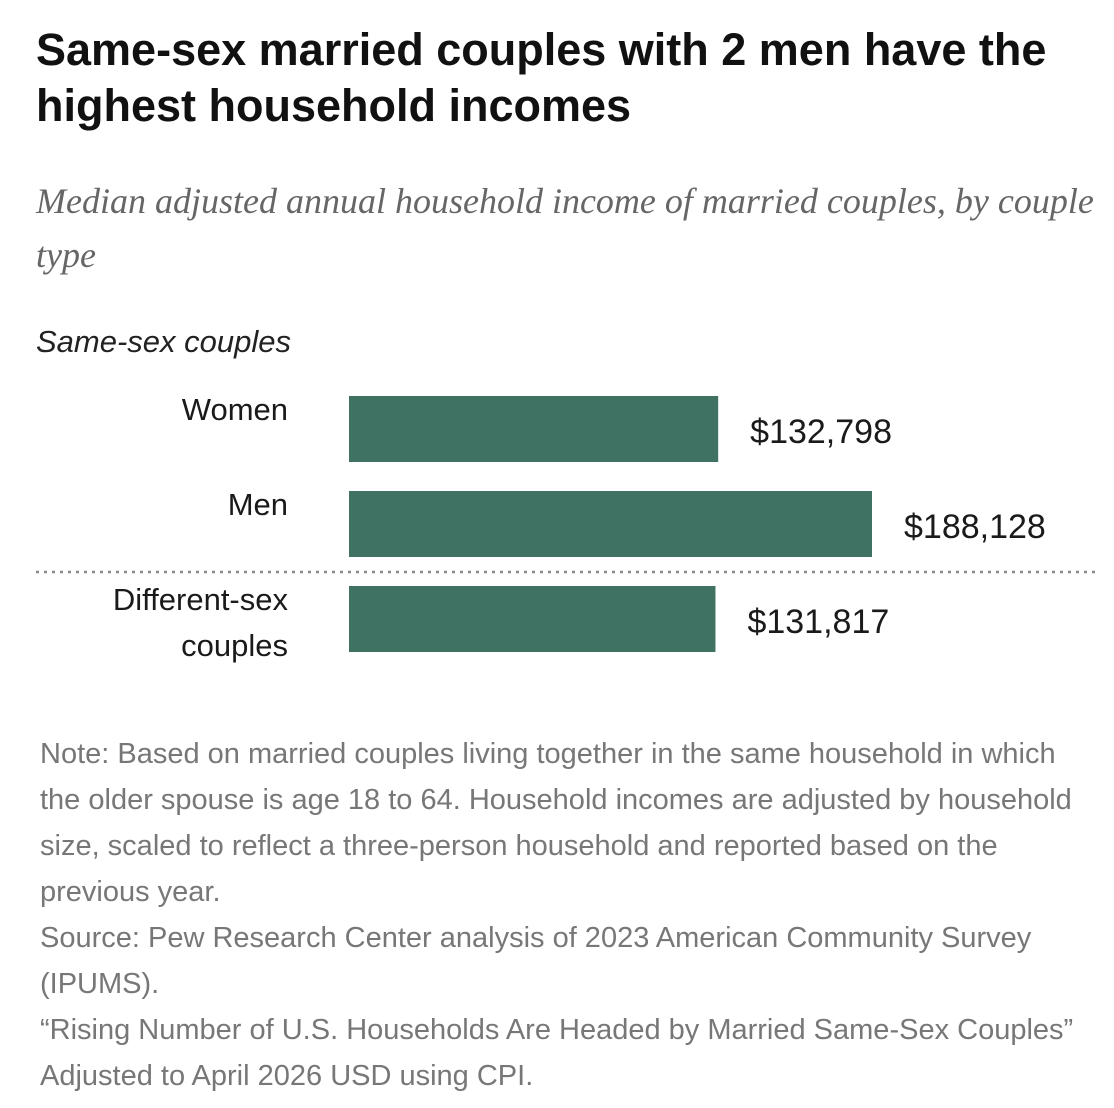  What do you see at coordinates (818, 622) in the screenshot?
I see `value-label-2: $131,817` at bounding box center [818, 622].